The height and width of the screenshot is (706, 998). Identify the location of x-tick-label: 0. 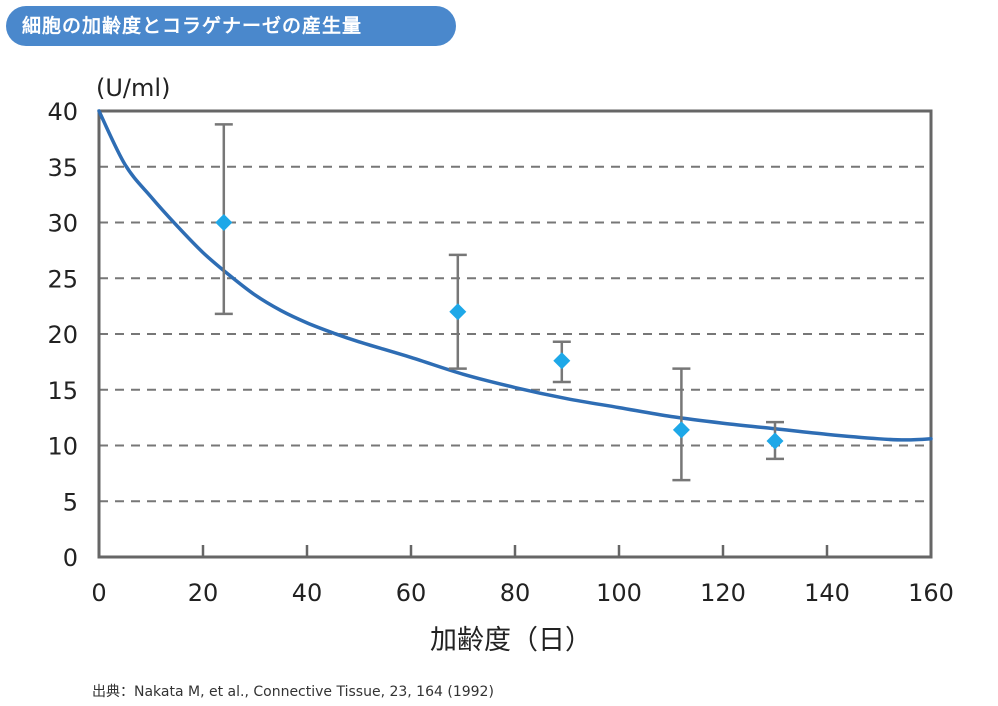
(98, 593).